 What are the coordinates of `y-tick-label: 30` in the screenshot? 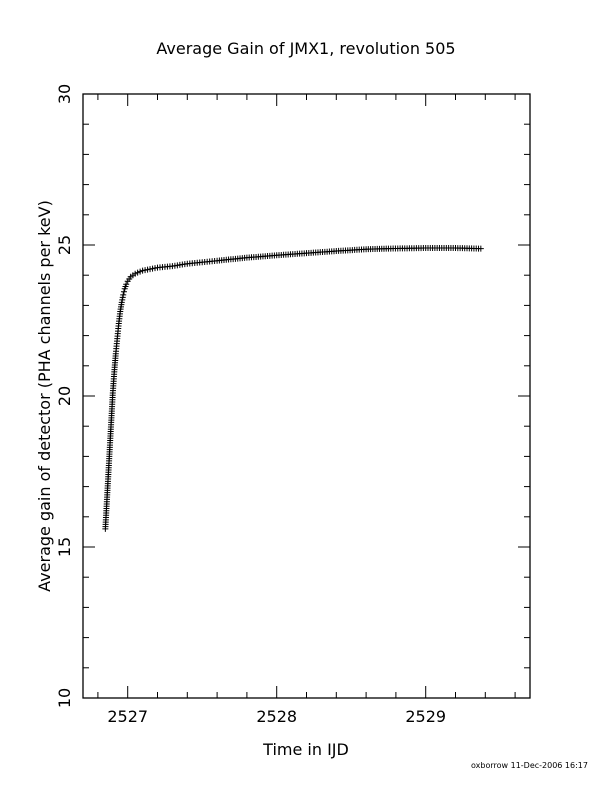 It's located at (64, 94).